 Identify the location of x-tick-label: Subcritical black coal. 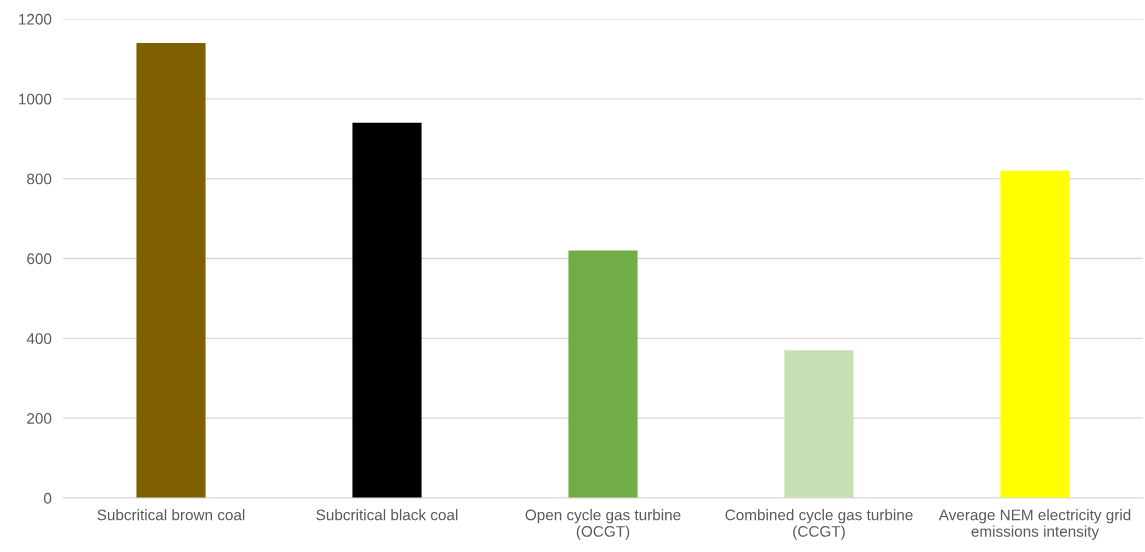
(387, 515).